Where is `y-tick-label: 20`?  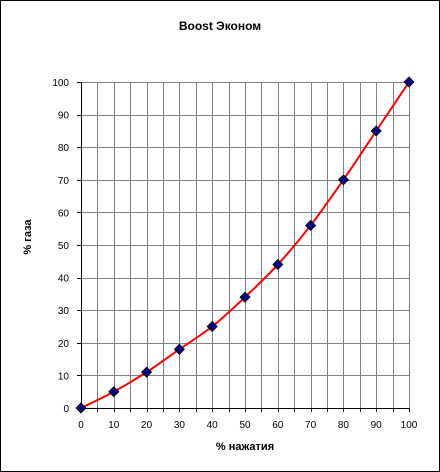 y-tick-label: 20 is located at coordinates (64, 344).